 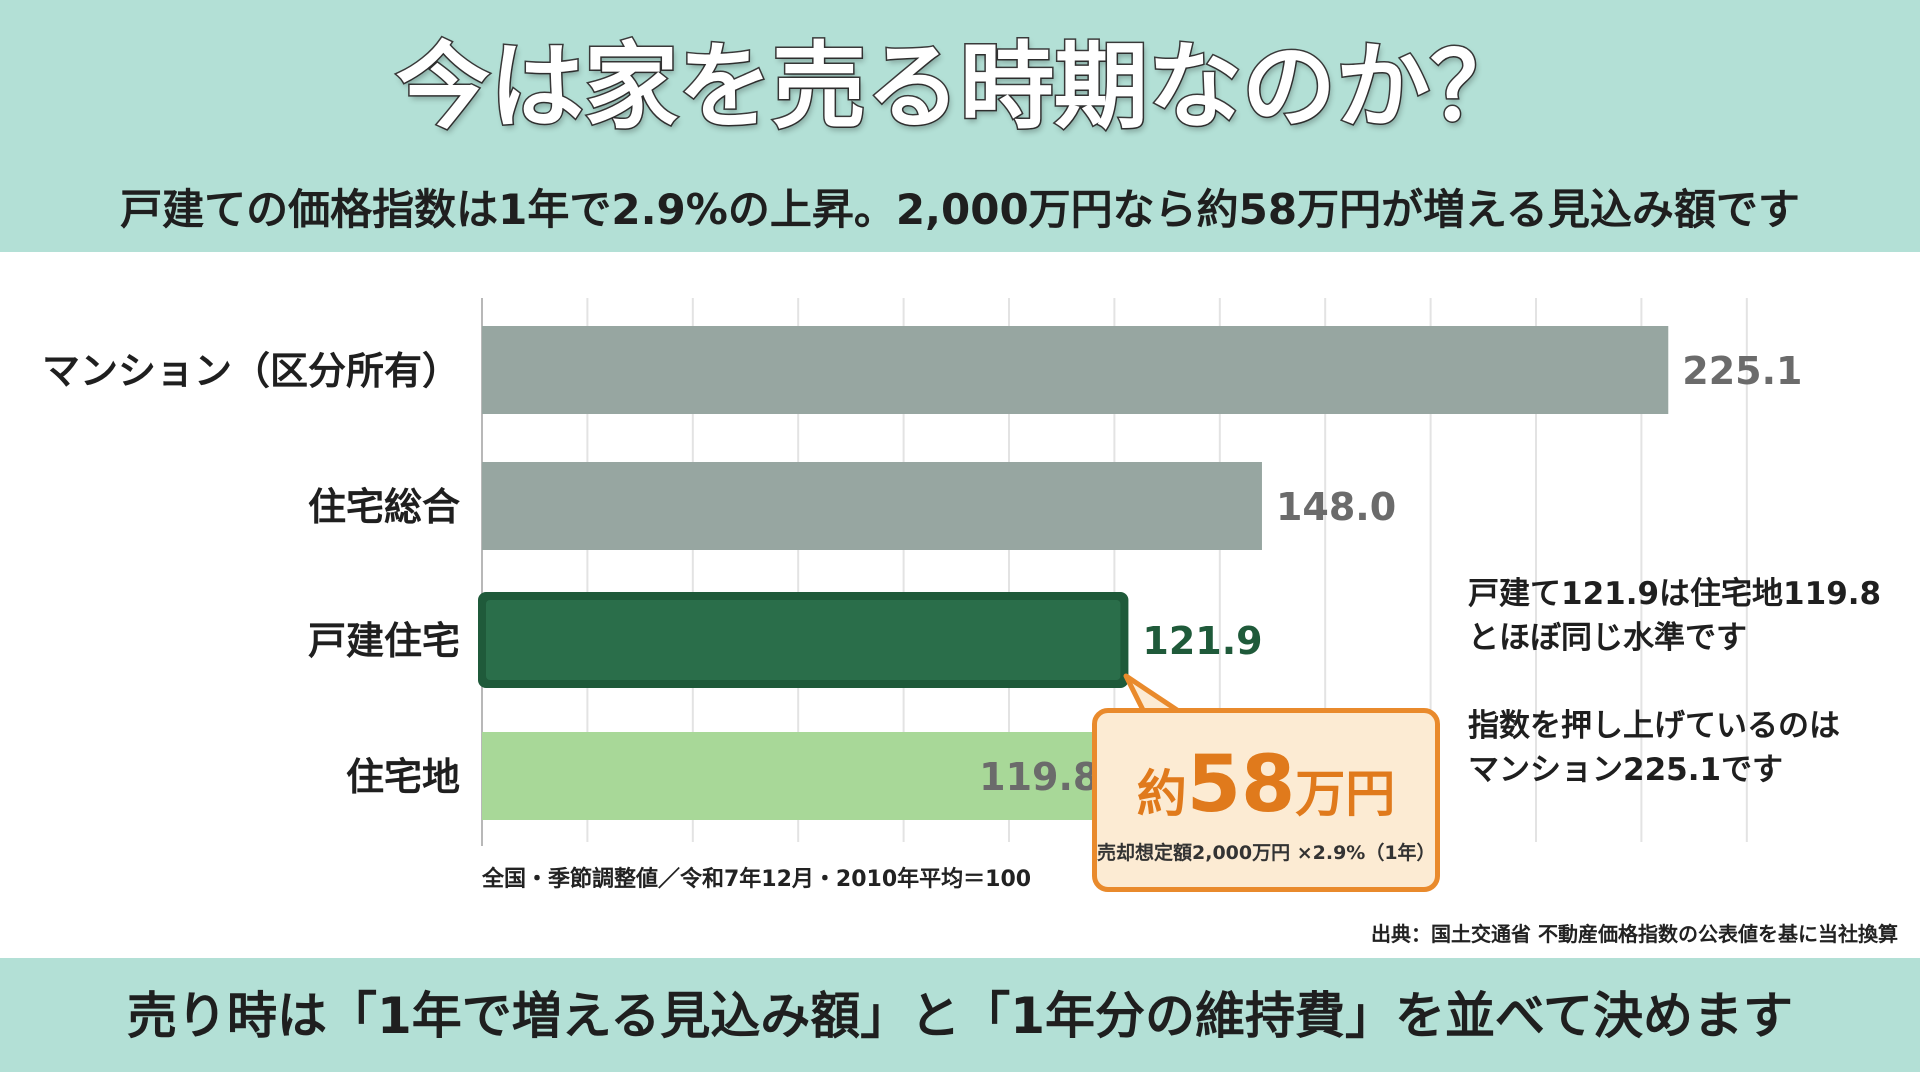 I want to click on callout-formula: 売却想定額2,000万円 ×2.9%（1年）, so click(x=1266, y=853).